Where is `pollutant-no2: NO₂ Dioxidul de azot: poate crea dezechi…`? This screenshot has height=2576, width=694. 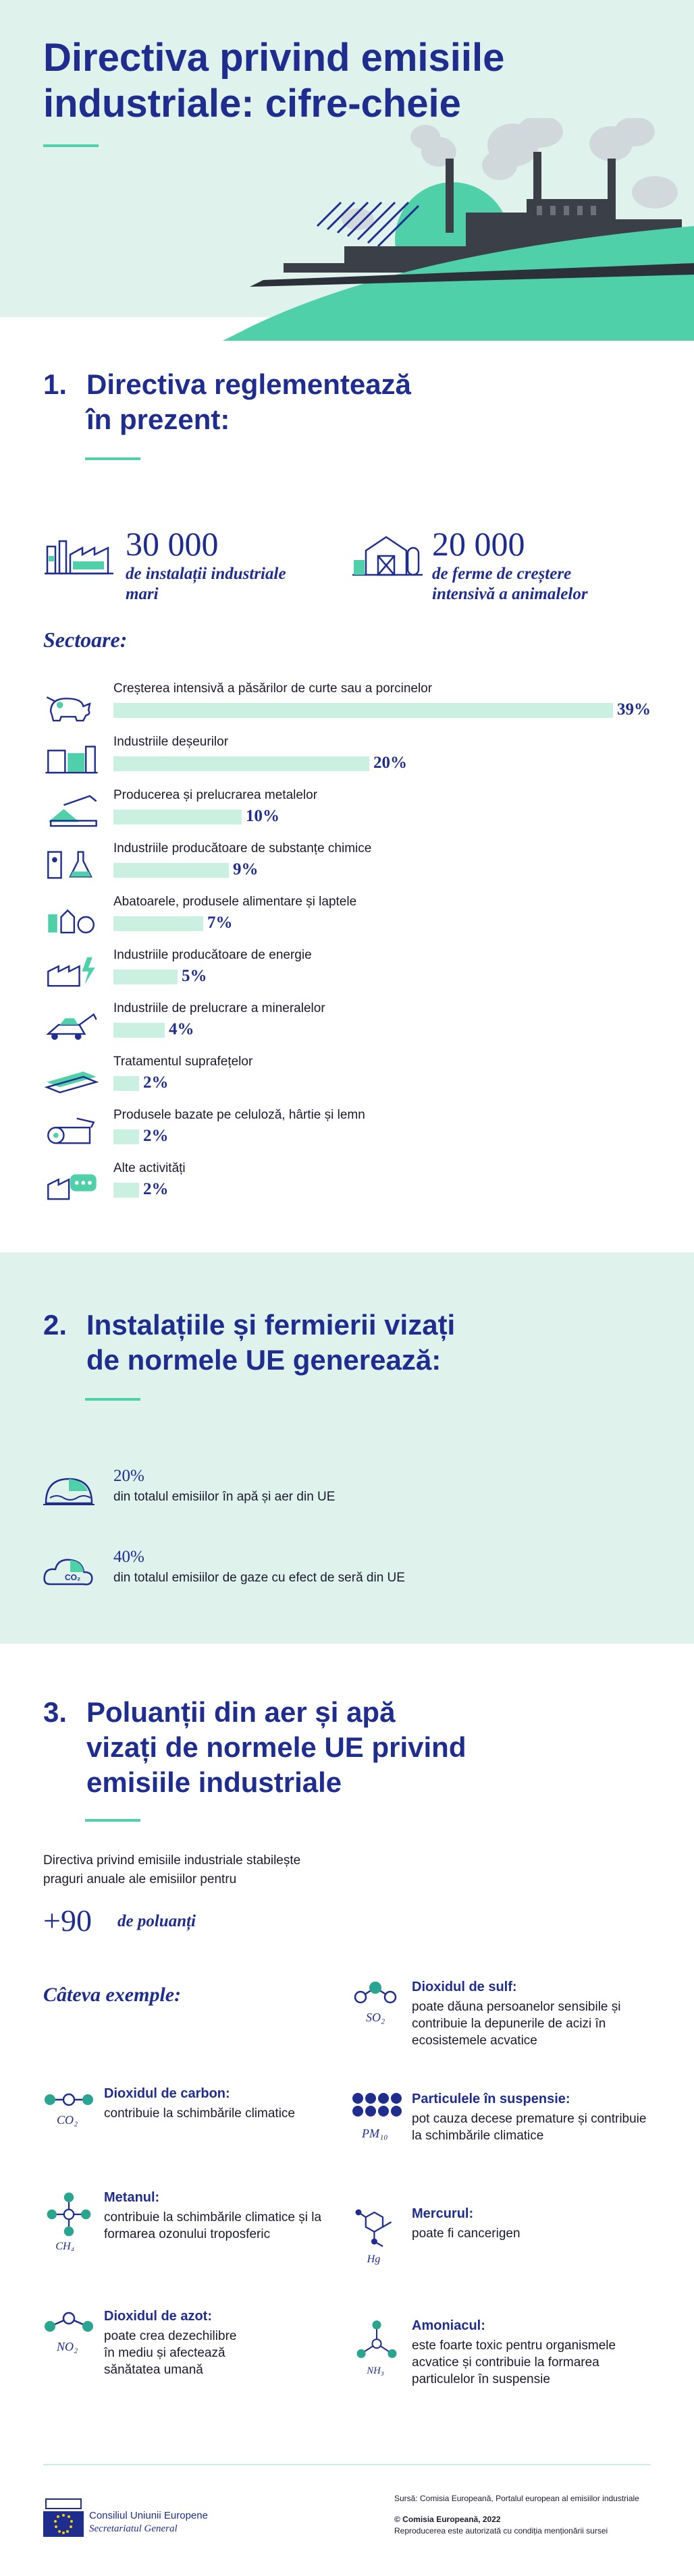 pollutant-no2: NO₂ Dioxidul de azot: poate crea dezechi… is located at coordinates (192, 2346).